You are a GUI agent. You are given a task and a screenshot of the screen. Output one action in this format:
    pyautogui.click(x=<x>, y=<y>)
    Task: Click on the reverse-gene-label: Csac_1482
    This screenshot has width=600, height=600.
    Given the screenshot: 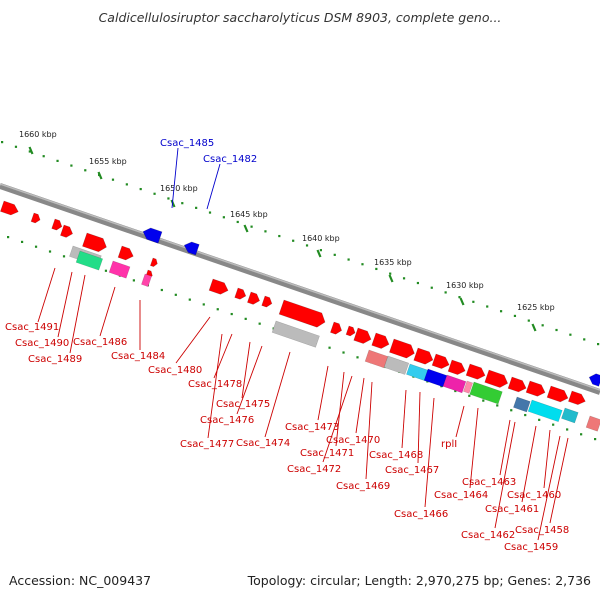 What is the action you would take?
    pyautogui.click(x=230, y=159)
    